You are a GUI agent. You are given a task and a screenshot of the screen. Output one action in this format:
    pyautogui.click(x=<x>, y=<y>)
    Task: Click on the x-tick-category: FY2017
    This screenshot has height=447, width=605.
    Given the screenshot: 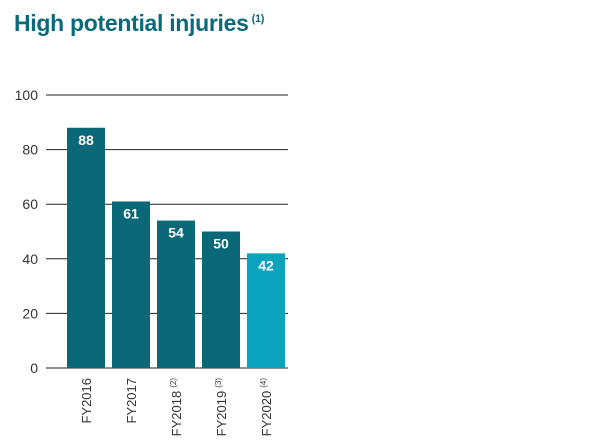 What is the action you would take?
    pyautogui.click(x=131, y=401)
    